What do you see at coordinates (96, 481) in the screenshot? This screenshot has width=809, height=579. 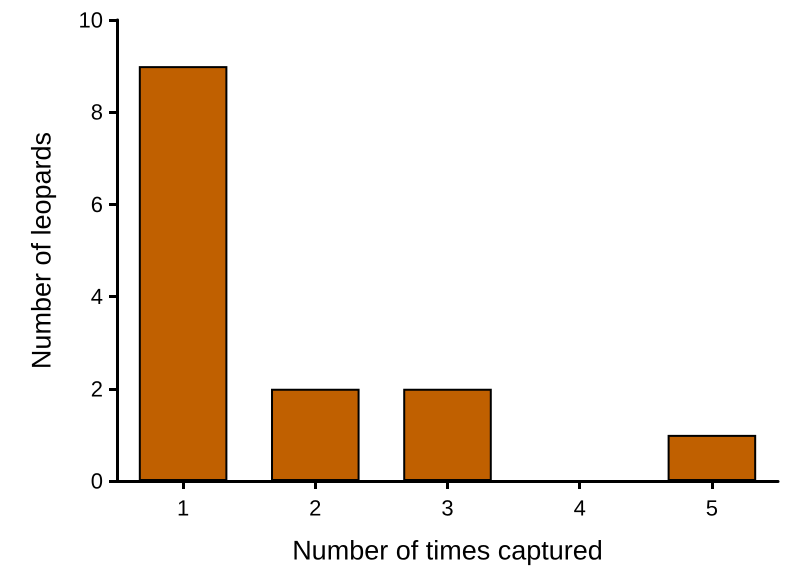 I see `y-tick-label: 0` at bounding box center [96, 481].